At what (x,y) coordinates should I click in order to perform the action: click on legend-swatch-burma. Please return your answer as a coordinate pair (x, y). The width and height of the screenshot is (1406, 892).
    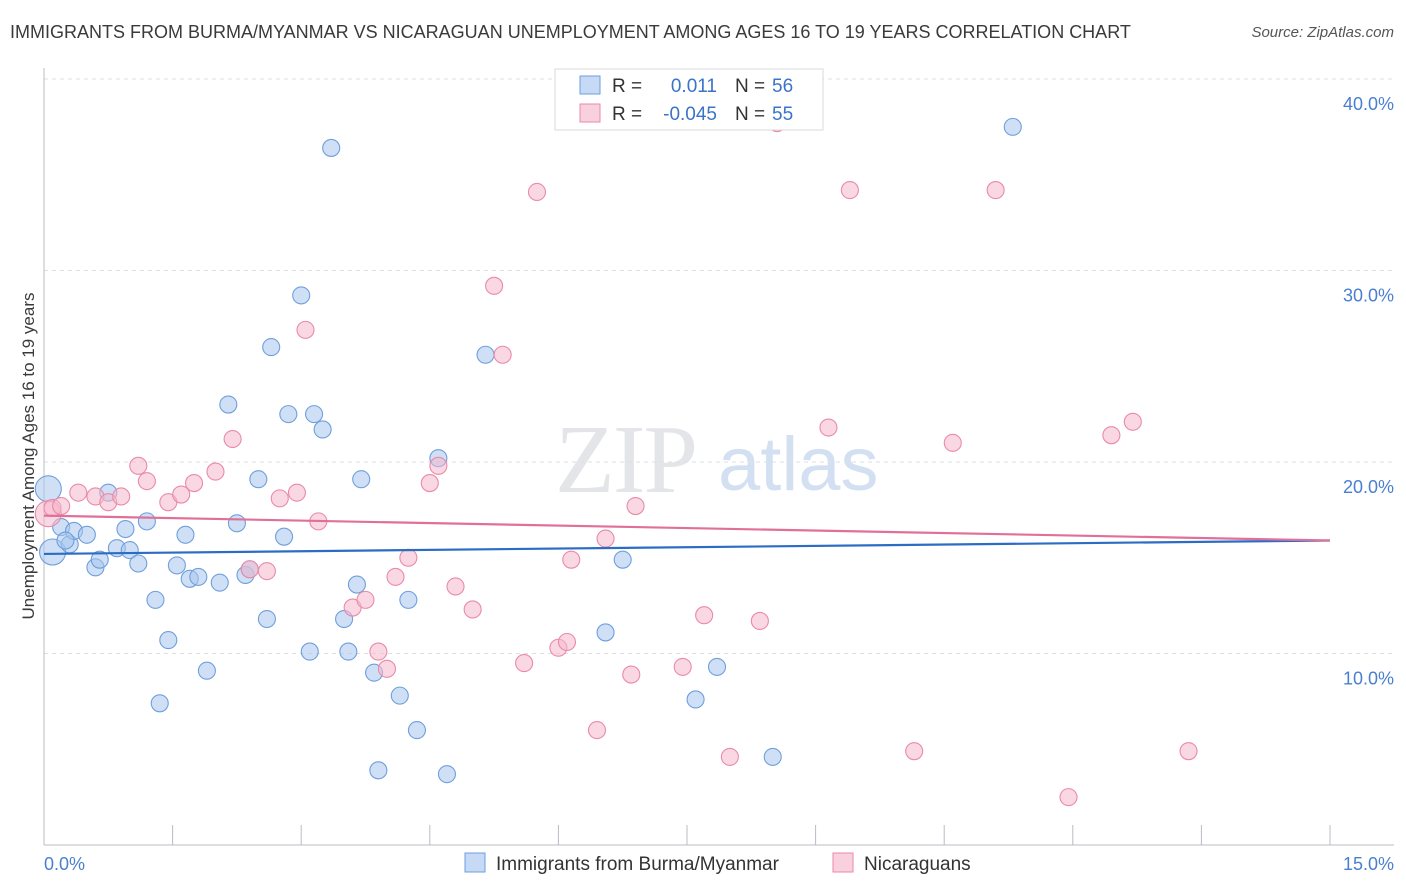
    Looking at the image, I should click on (475, 862).